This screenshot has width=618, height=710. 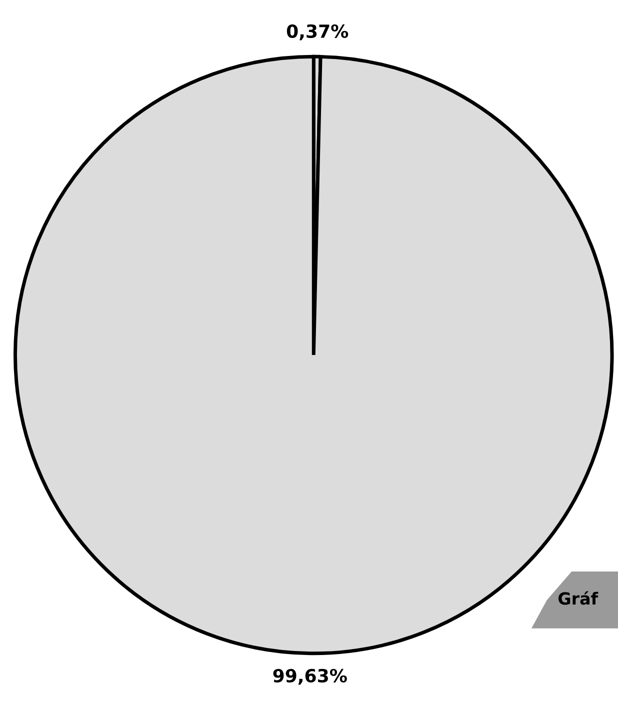 I want to click on text: Gráf, so click(x=578, y=598).